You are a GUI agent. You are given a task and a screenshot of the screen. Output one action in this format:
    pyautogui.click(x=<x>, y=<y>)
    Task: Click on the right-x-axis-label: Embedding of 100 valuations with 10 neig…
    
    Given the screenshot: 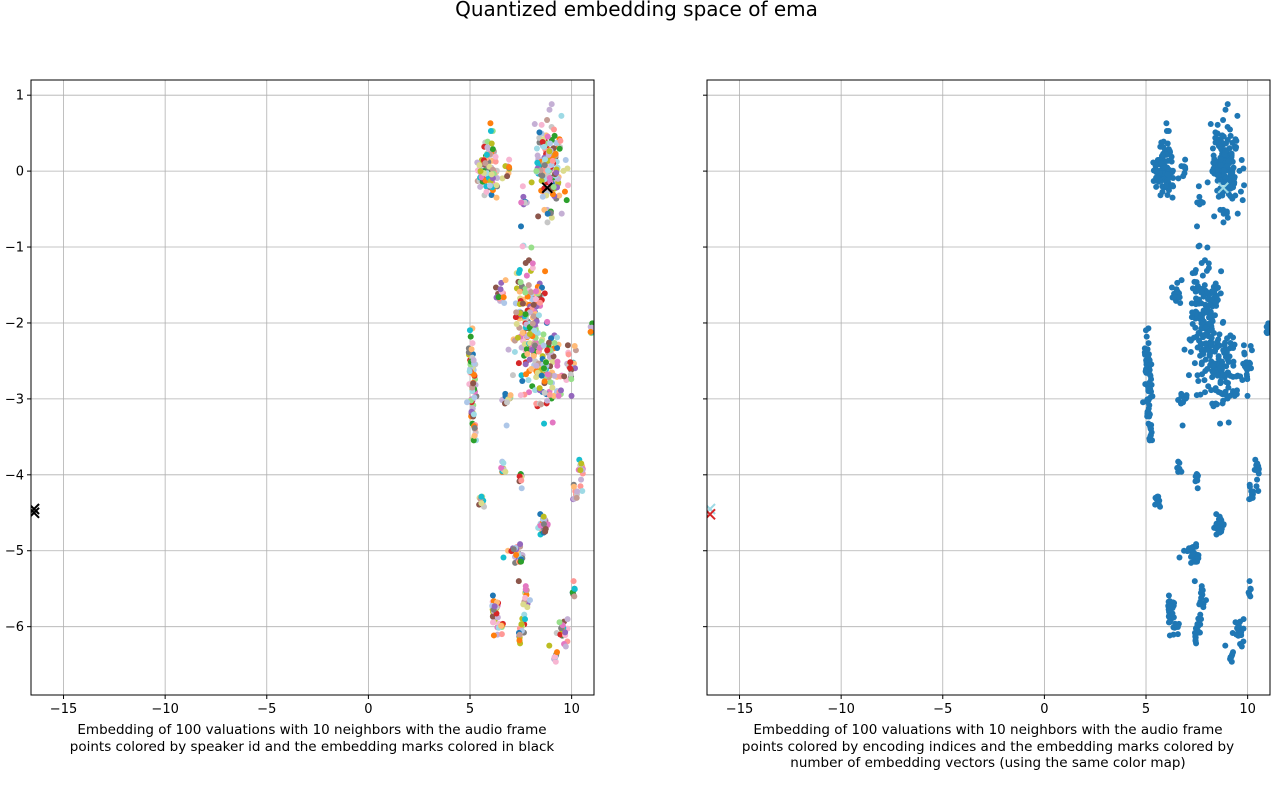 What is the action you would take?
    pyautogui.click(x=988, y=746)
    